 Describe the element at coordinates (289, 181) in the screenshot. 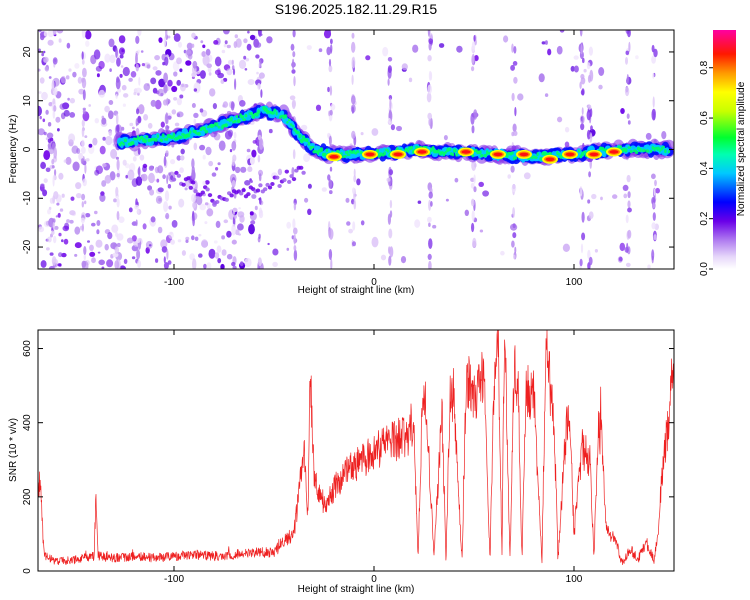

I see `heatmap-branch-blob` at that location.